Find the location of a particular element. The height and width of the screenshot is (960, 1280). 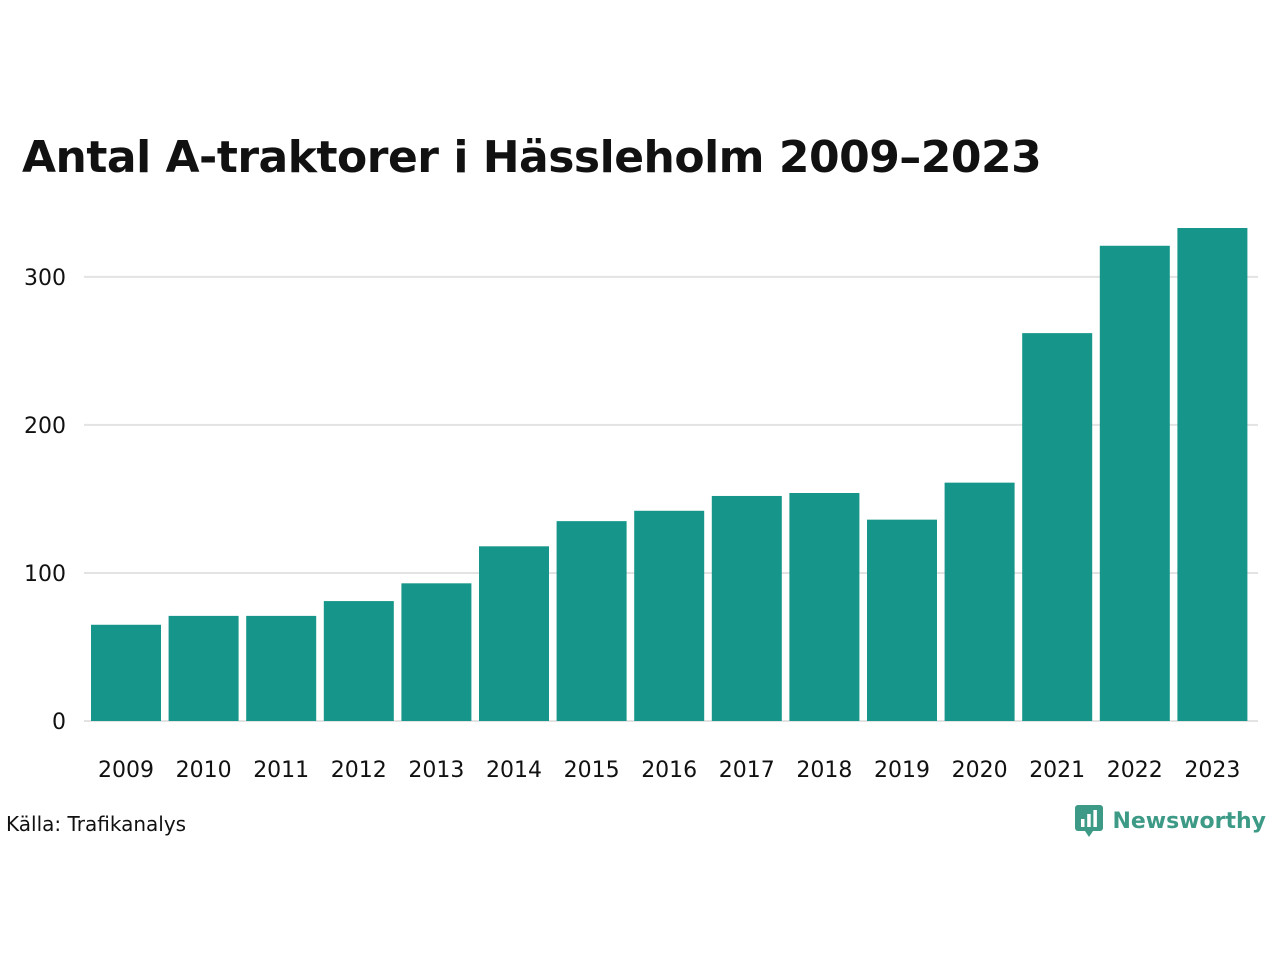

bar-2011 is located at coordinates (281, 668).